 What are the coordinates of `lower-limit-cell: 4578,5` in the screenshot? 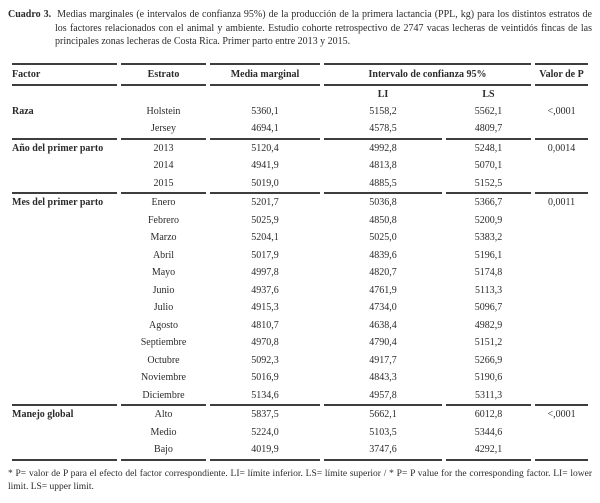 It's located at (383, 129).